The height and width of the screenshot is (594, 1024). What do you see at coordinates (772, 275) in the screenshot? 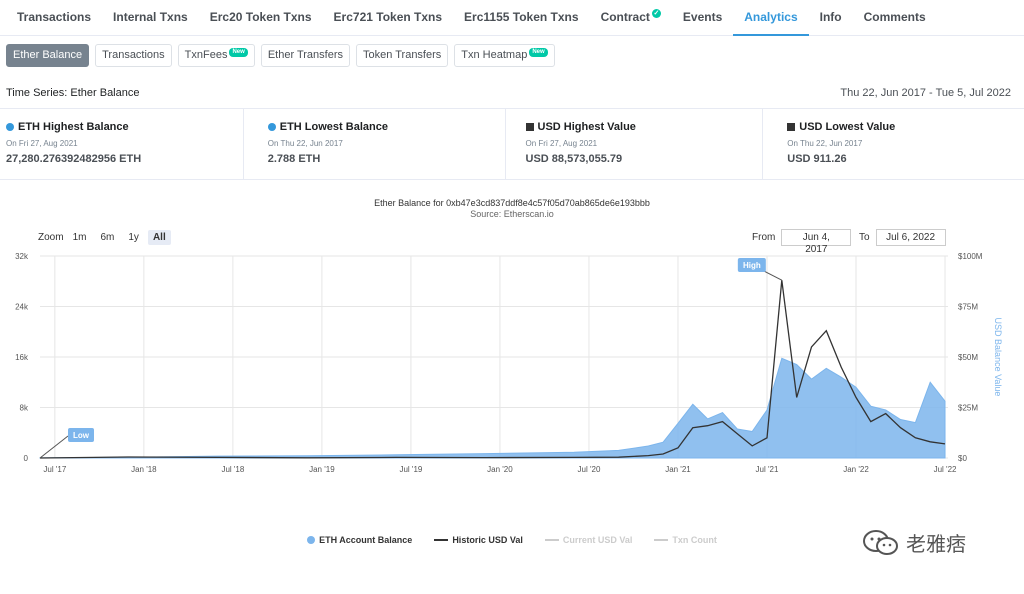
I see `high-connector` at bounding box center [772, 275].